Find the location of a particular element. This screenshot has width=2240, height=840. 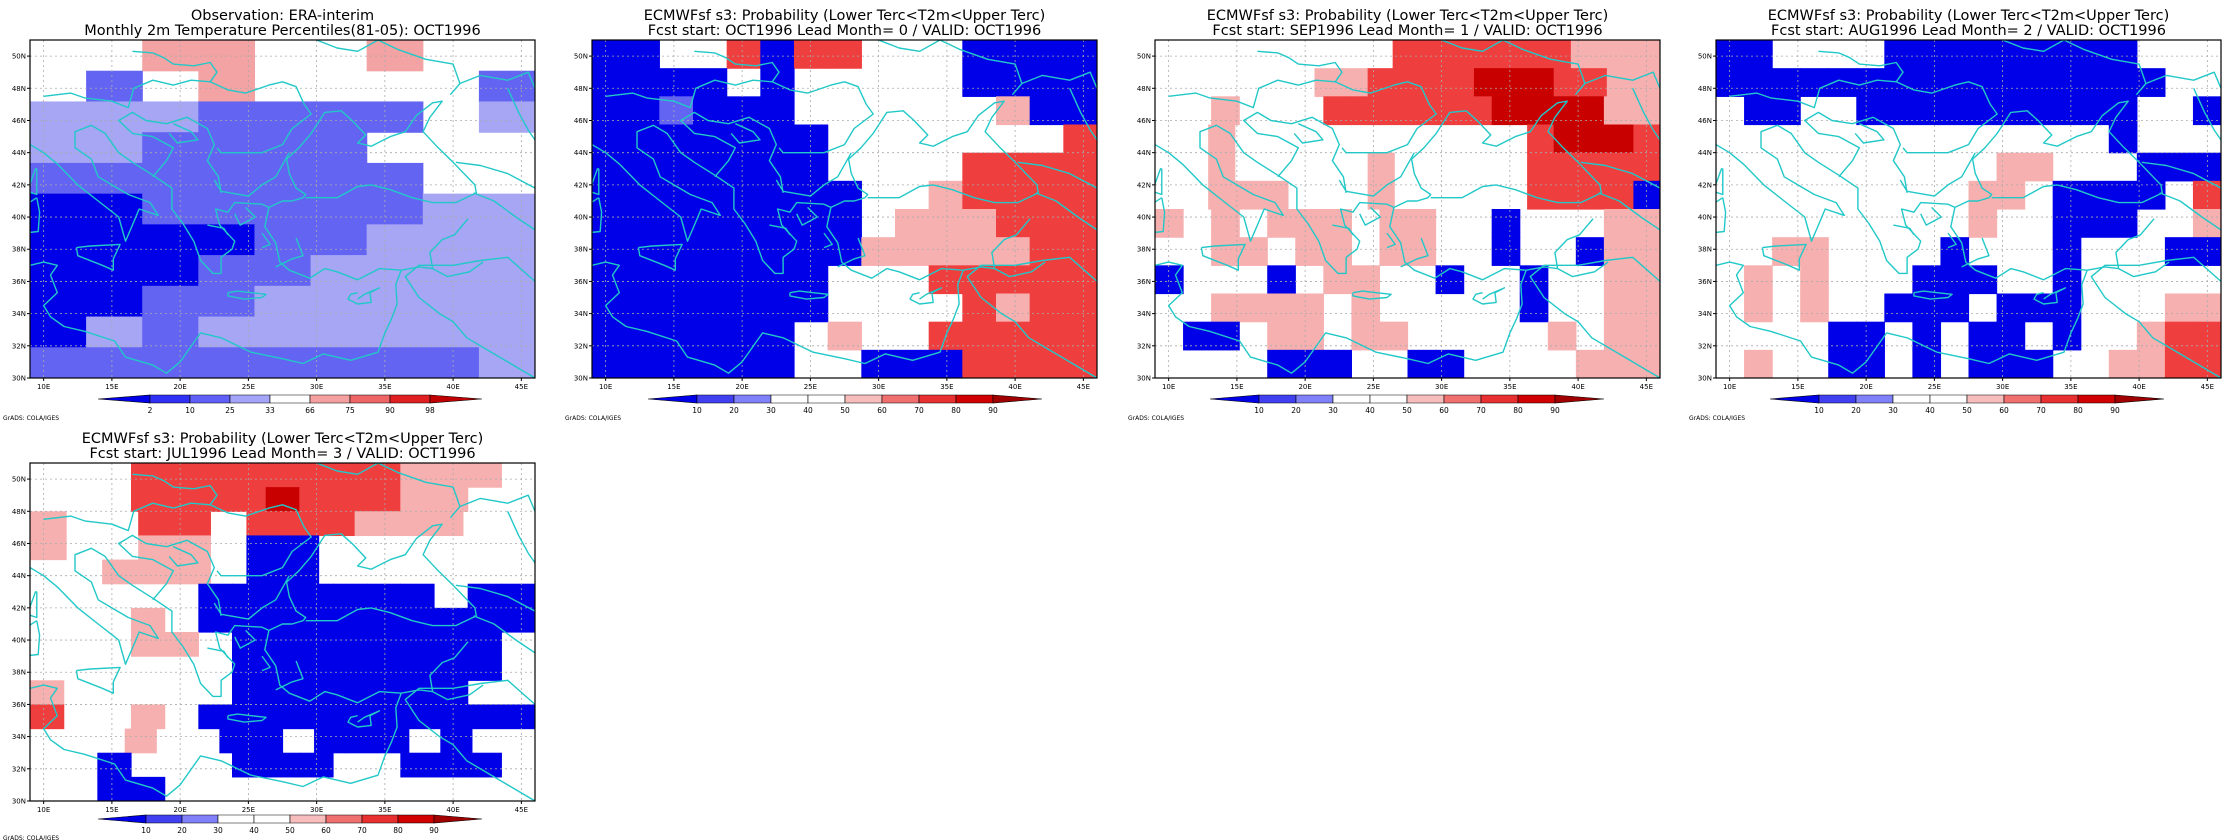

x-tick-label: 15E is located at coordinates (1236, 387).